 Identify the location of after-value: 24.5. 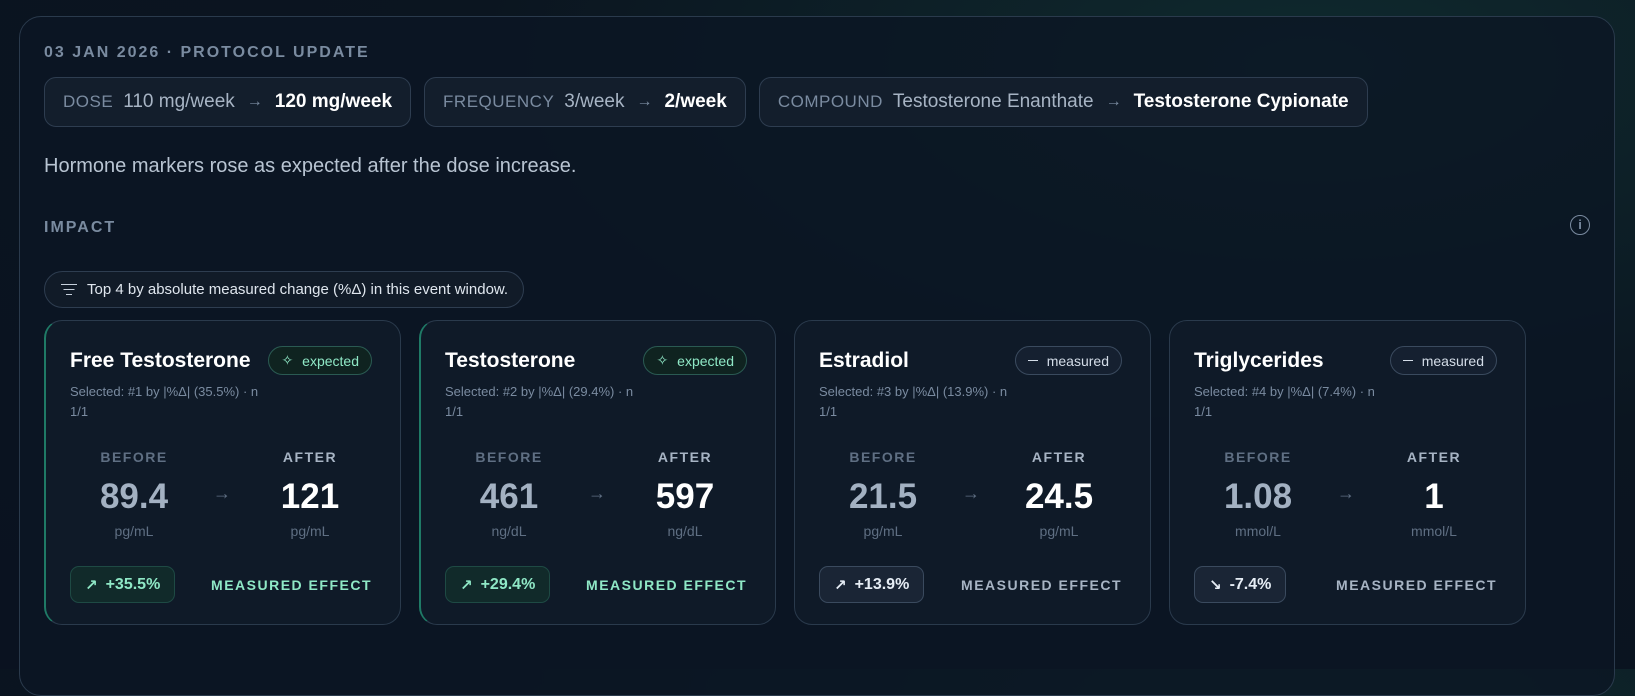
(1059, 496).